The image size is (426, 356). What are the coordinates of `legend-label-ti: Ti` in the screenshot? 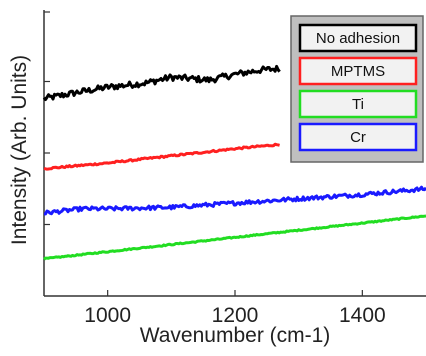 It's located at (358, 104).